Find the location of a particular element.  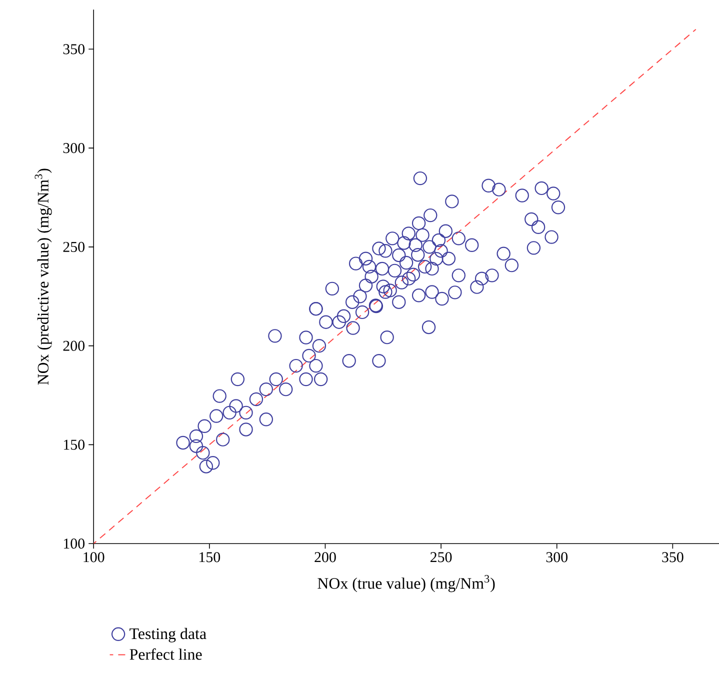

x-tick-label: 250 is located at coordinates (441, 557).